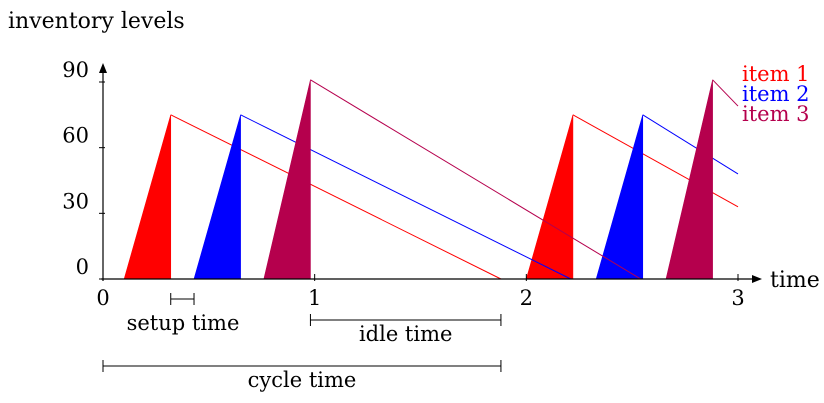  I want to click on x-tick-label-2: 2, so click(526, 298).